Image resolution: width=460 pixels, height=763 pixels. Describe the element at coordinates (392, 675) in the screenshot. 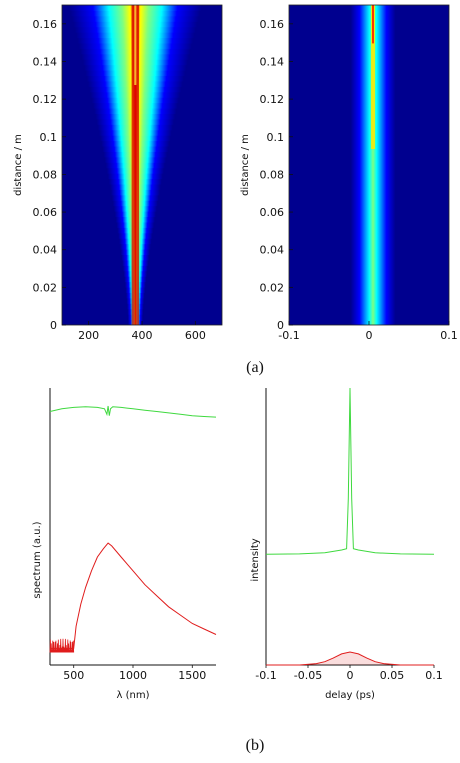

I see `xtick-label: 0.05` at that location.